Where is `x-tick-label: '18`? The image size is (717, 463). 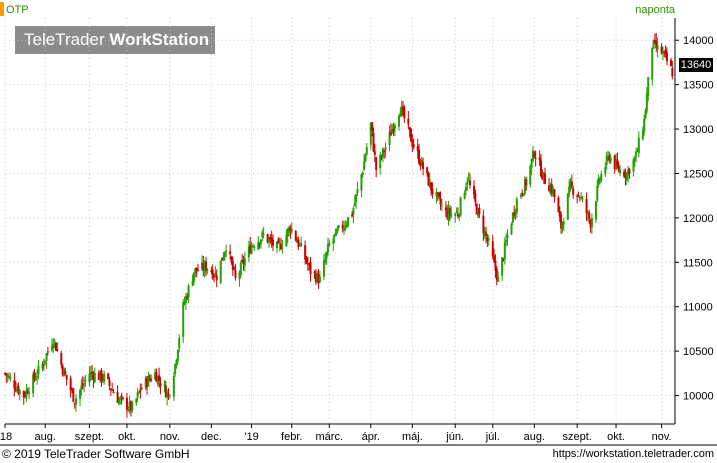 x-tick-label: '18 is located at coordinates (6, 437).